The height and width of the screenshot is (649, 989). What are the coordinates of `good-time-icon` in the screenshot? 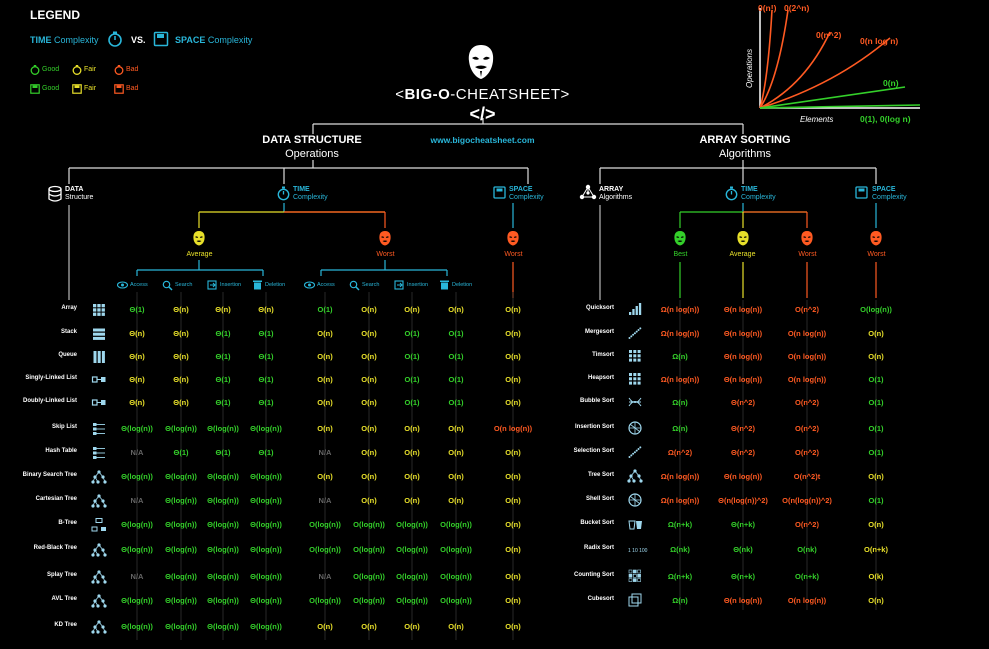 It's located at (35, 70).